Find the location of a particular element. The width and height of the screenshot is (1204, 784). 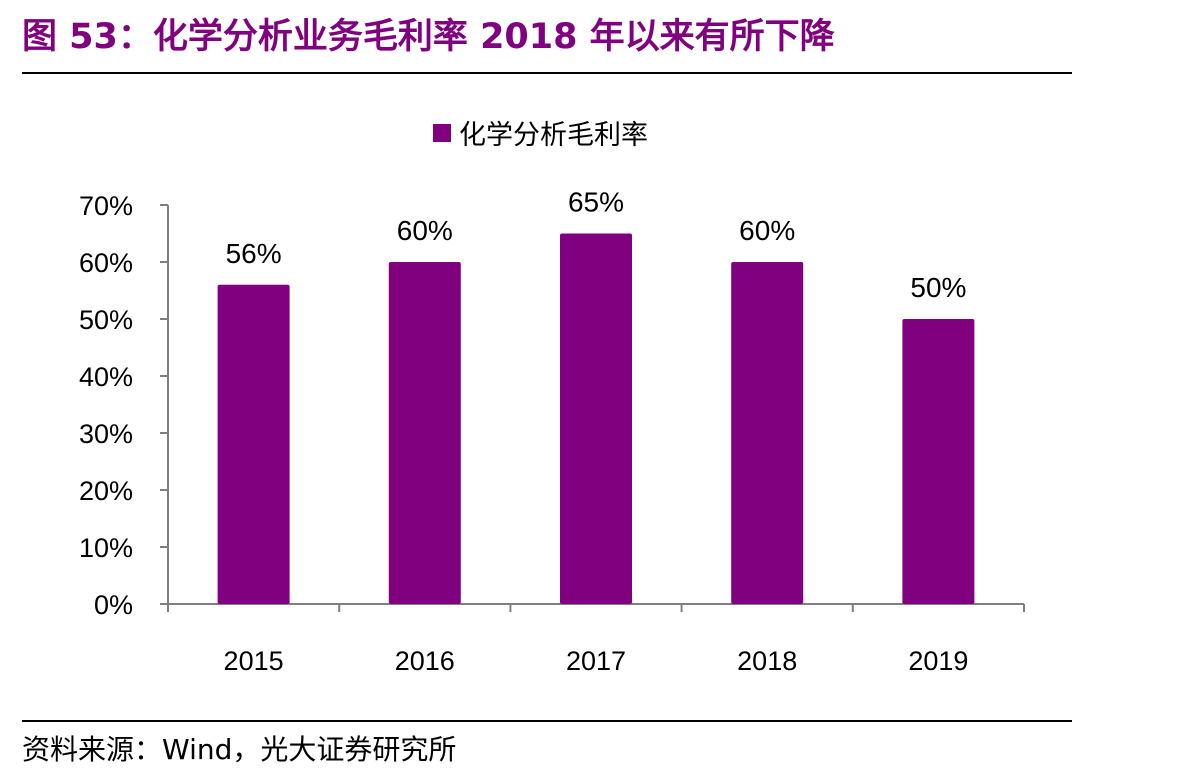

data-label-2016: 60% is located at coordinates (425, 230).